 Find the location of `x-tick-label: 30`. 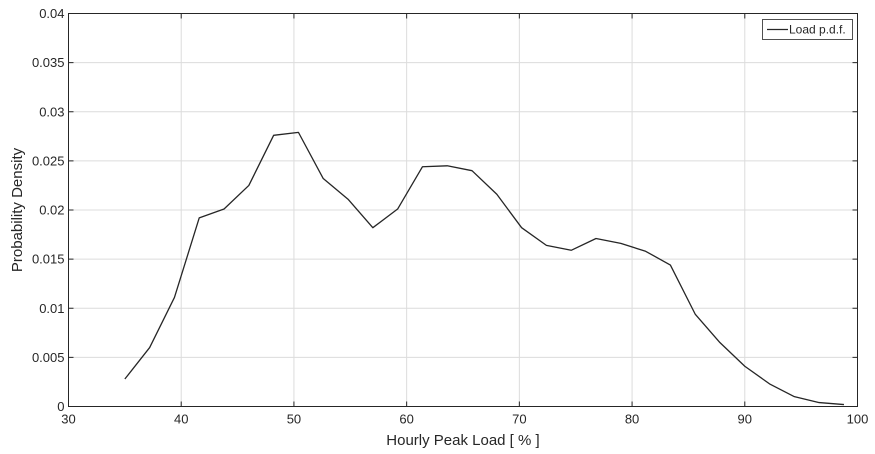

x-tick-label: 30 is located at coordinates (68, 419).